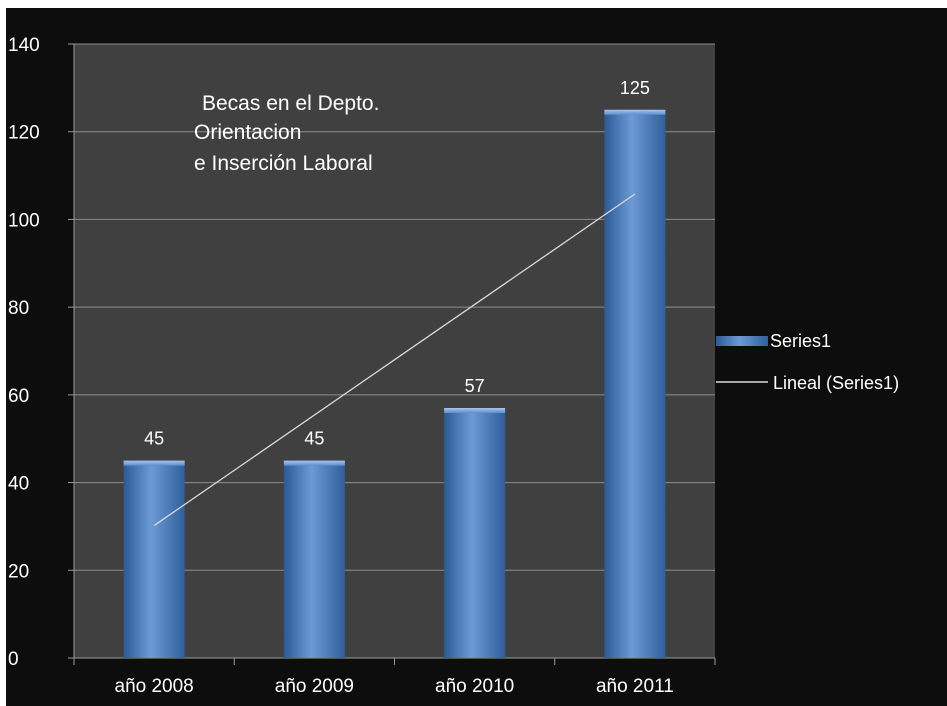  What do you see at coordinates (283, 163) in the screenshot?
I see `title-line-3: e Inserción Laboral` at bounding box center [283, 163].